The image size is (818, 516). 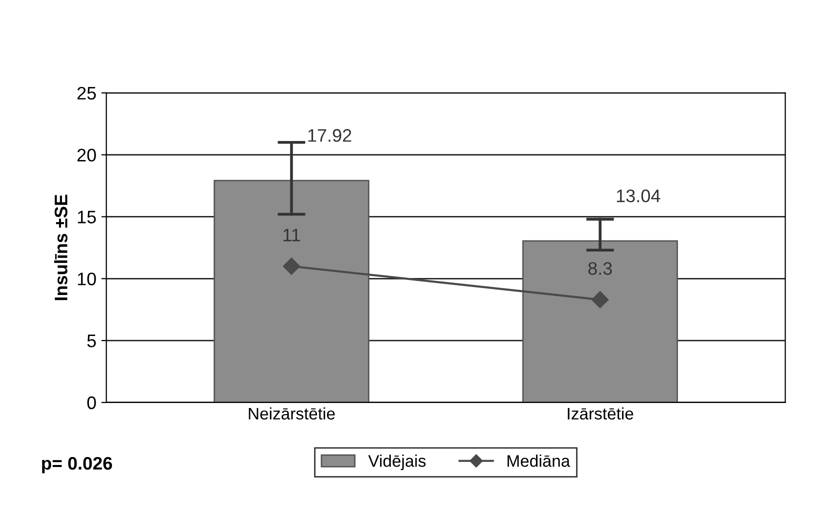 I want to click on y-tick-label: 10, so click(x=87, y=279).